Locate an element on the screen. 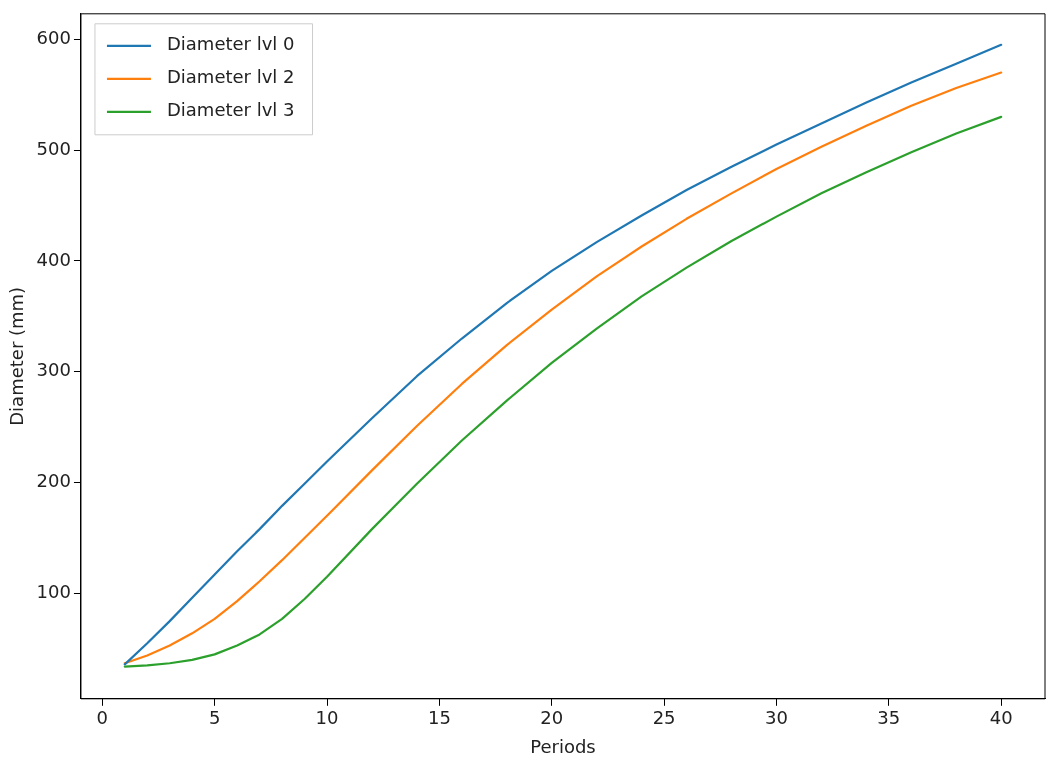 The width and height of the screenshot is (1055, 767). y-tick-label: 500 is located at coordinates (53, 148).